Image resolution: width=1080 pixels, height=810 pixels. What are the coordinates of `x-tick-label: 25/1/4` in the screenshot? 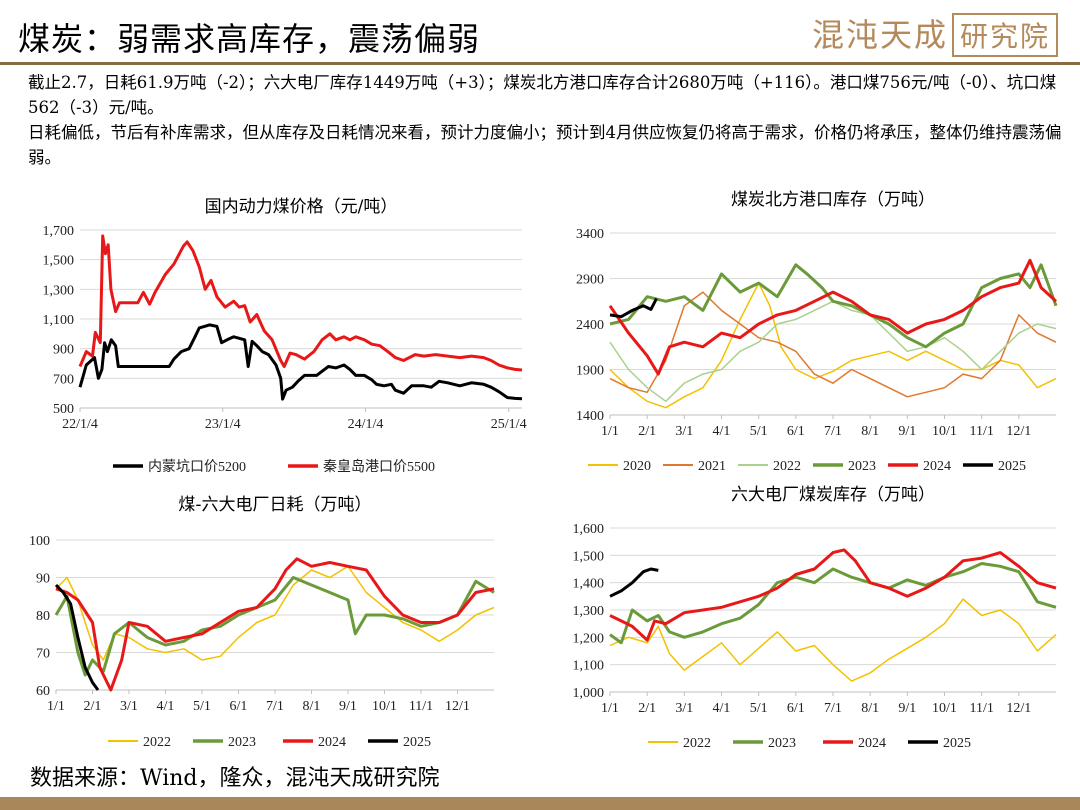 It's located at (509, 424).